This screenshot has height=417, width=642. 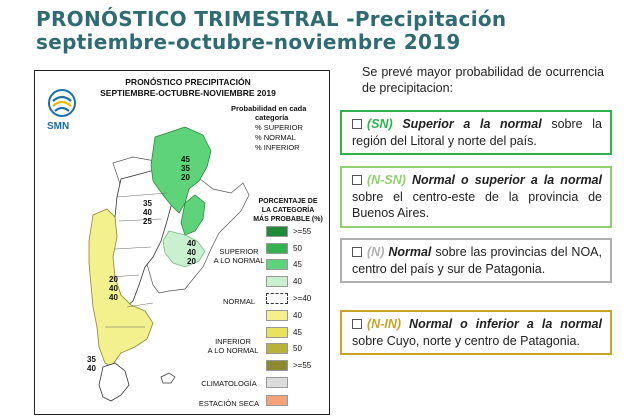 I want to click on category-inferior-line-1: INFERIOR, so click(x=233, y=341).